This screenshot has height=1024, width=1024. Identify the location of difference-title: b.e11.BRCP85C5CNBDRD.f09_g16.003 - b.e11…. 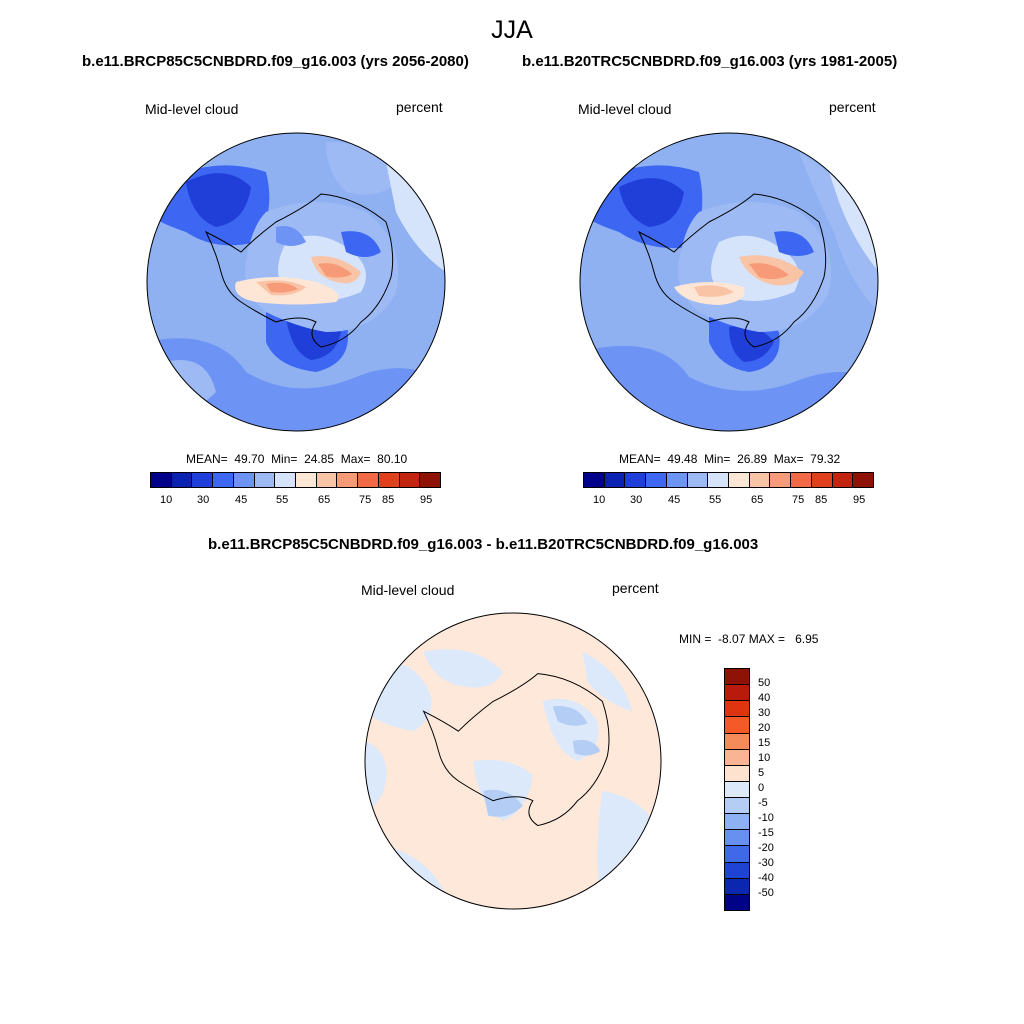
(483, 544).